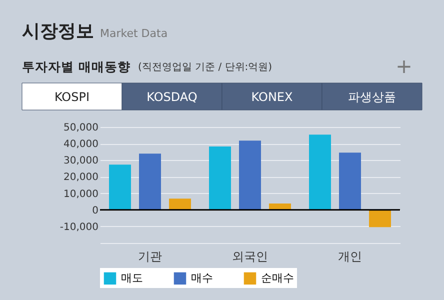 This screenshot has height=300, width=444. Describe the element at coordinates (134, 33) in the screenshot. I see `chart-subtitle: Market Data` at that location.